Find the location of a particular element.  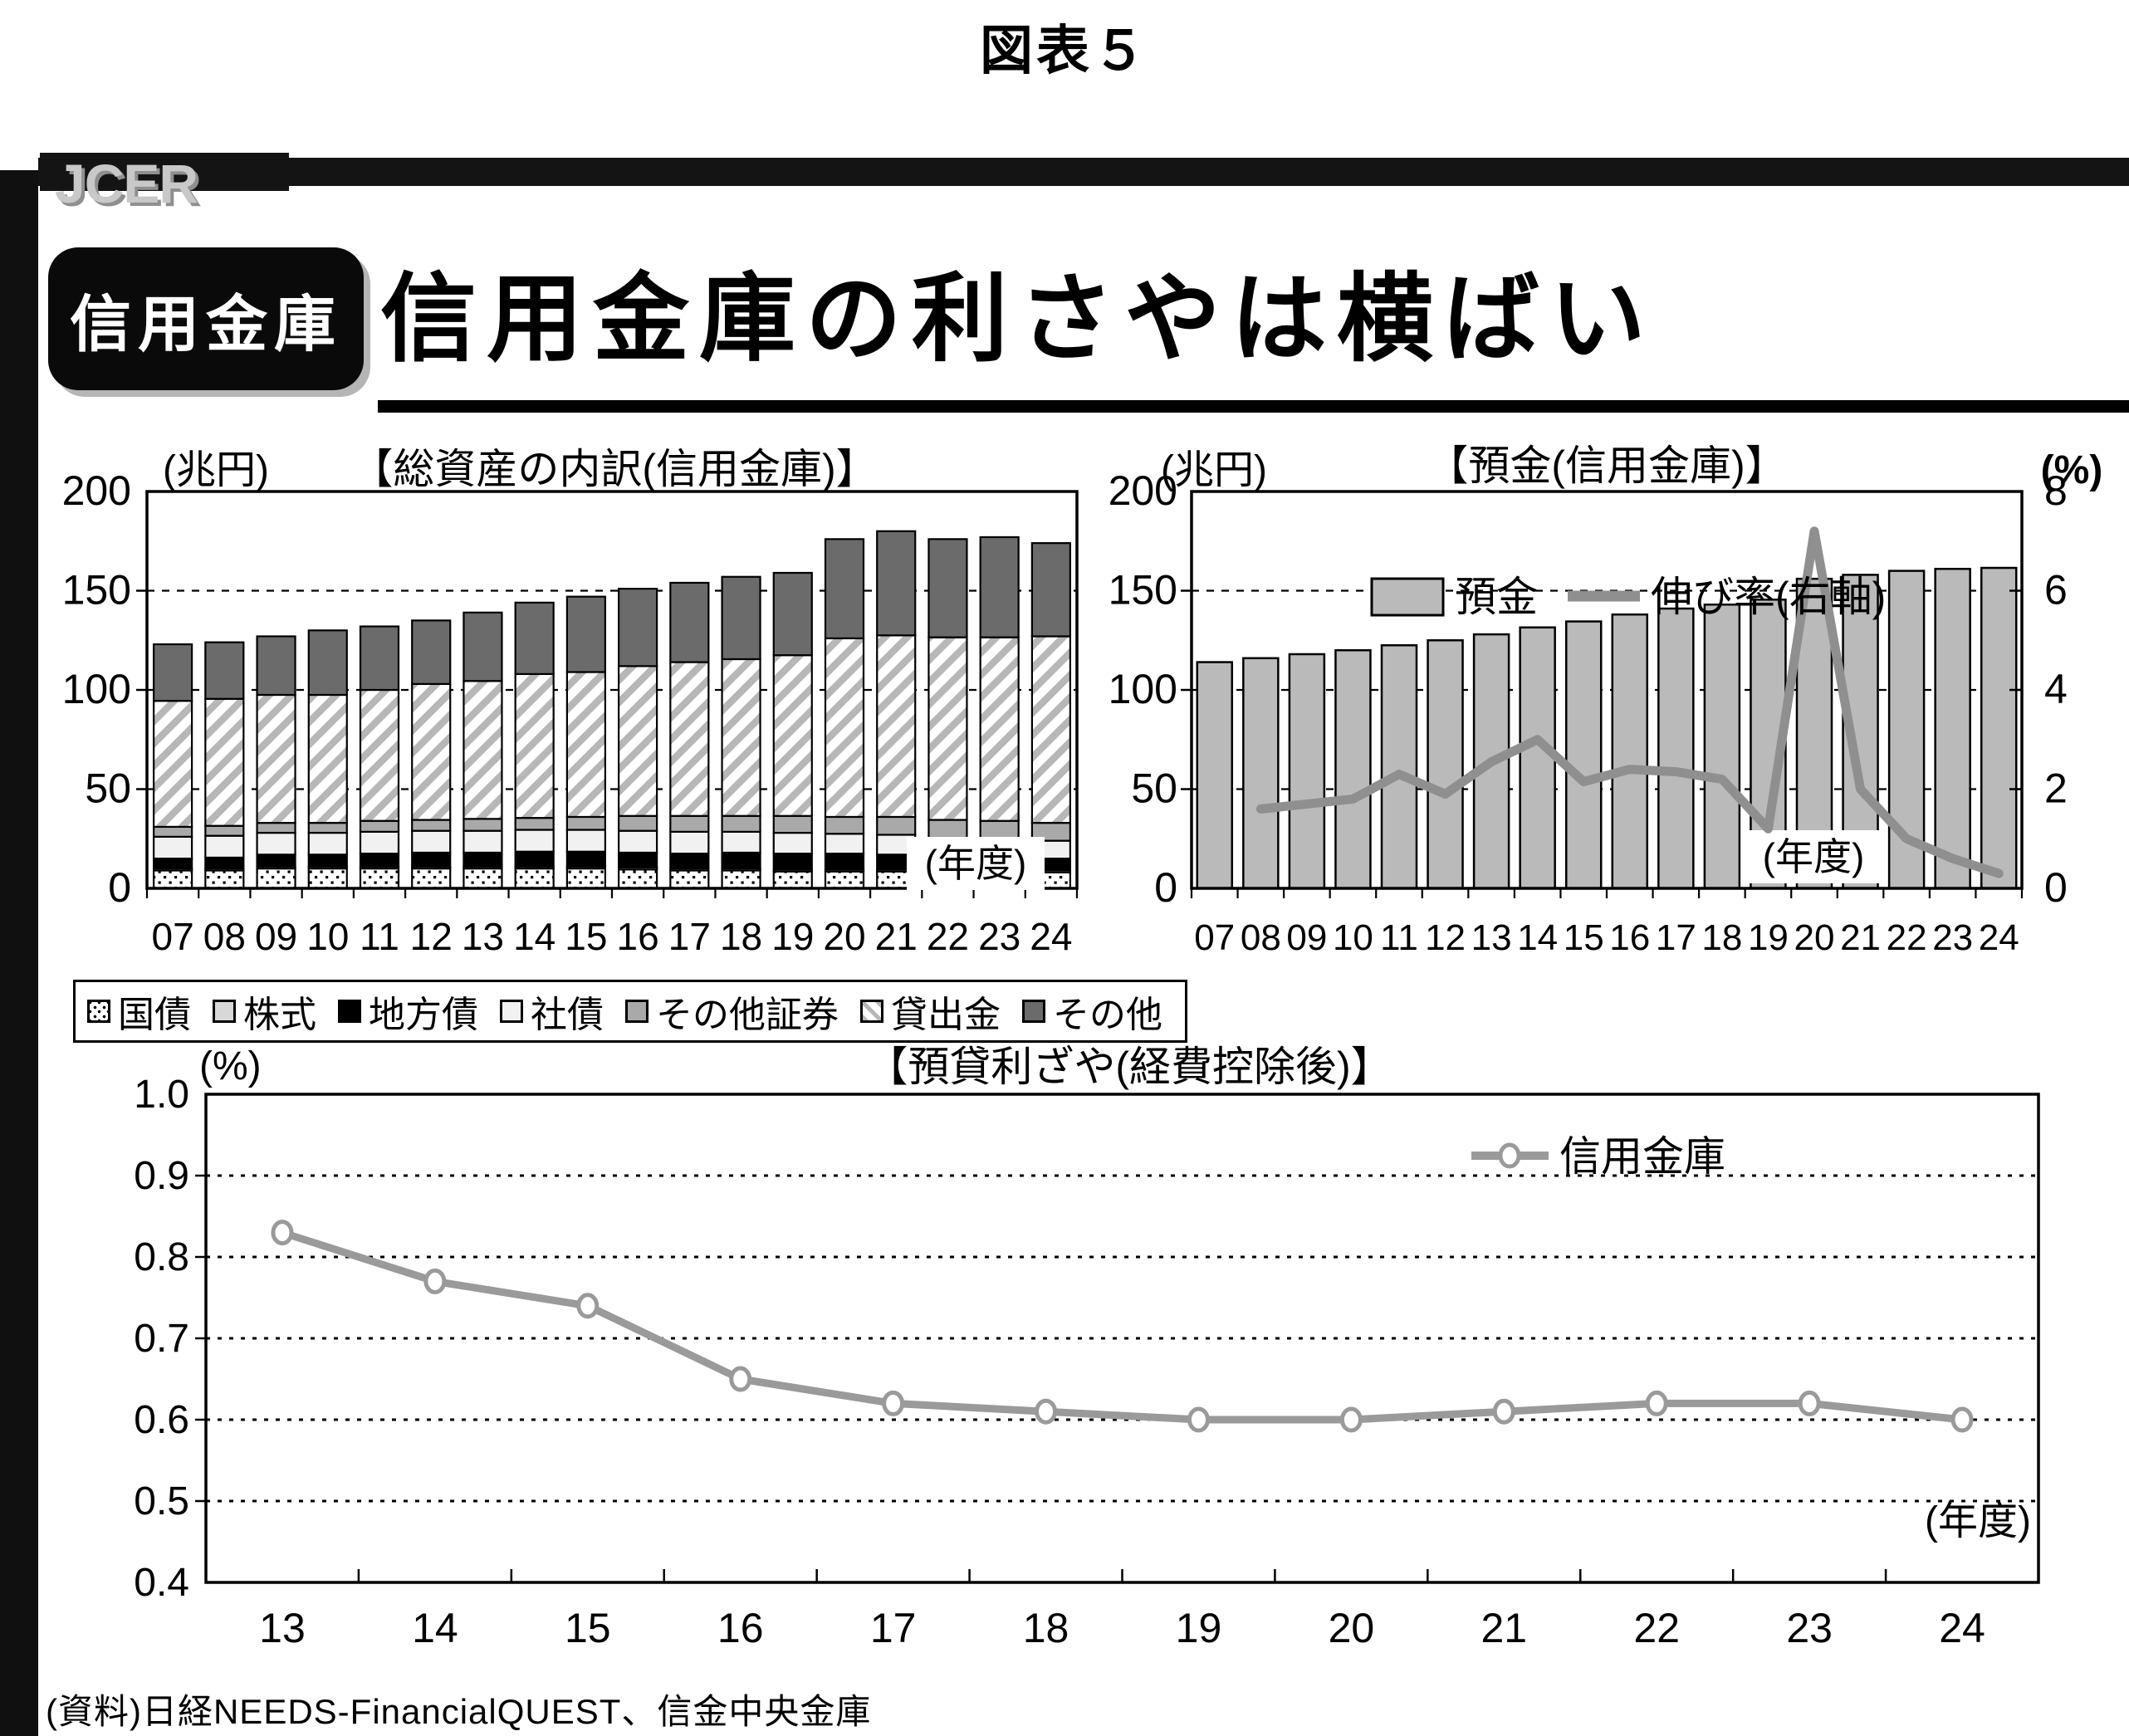

x-tick-label: 16 is located at coordinates (740, 1628).